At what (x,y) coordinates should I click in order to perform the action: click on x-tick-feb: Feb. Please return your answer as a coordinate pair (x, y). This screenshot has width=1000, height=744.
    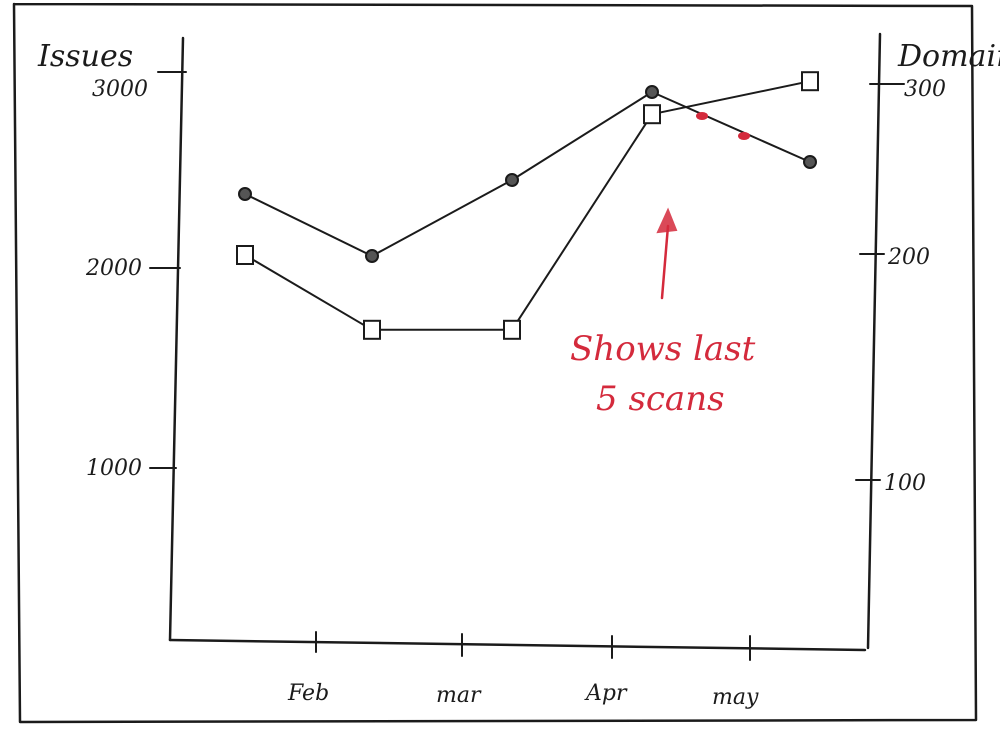
    Looking at the image, I should click on (308, 668).